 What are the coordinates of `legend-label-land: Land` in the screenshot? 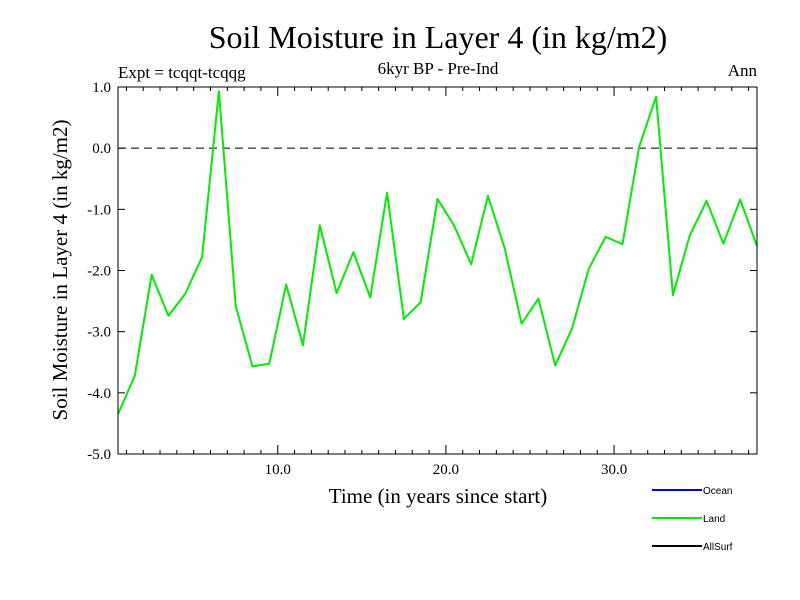 It's located at (714, 519).